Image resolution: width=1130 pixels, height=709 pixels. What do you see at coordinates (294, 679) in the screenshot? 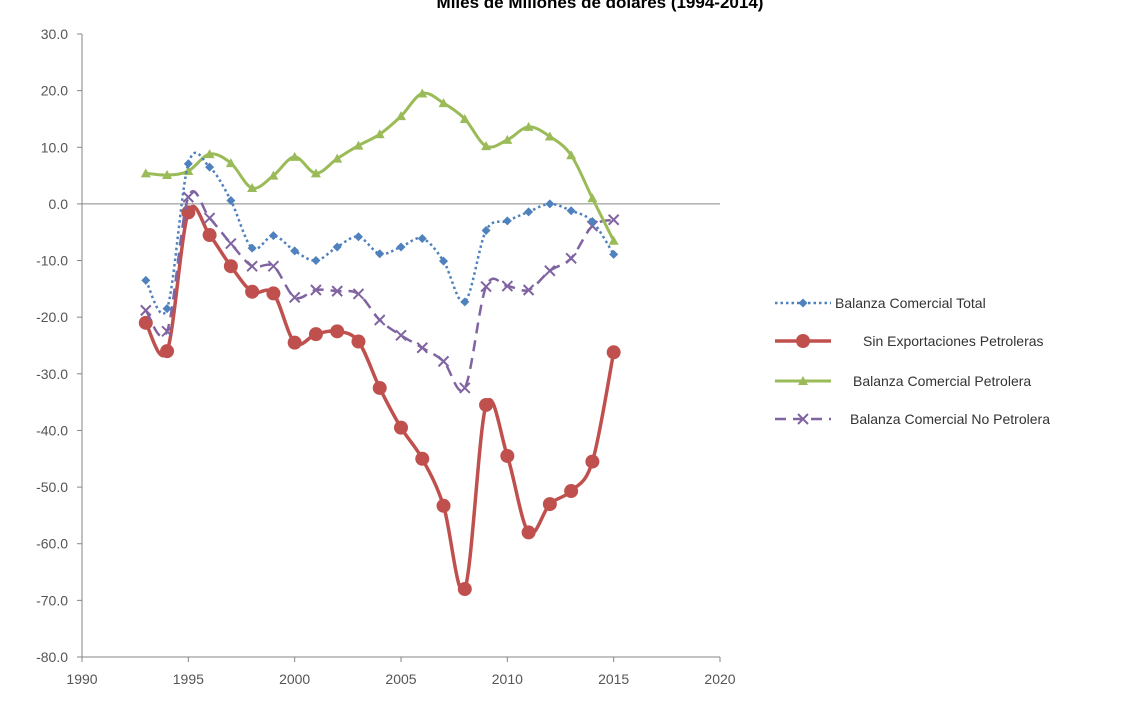
I see `x-tick-label: 2000` at bounding box center [294, 679].